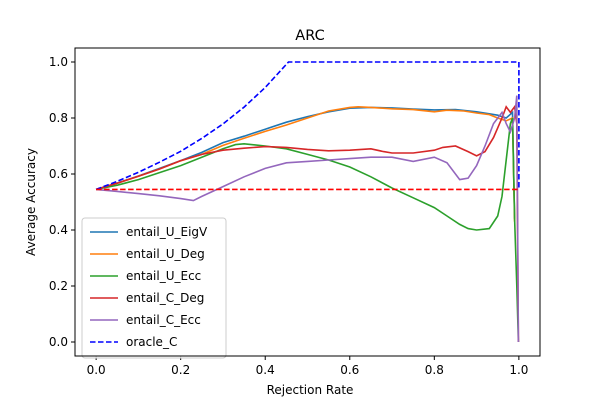 The image size is (600, 400). Describe the element at coordinates (58, 62) in the screenshot. I see `y-tick-label: 1.0` at that location.